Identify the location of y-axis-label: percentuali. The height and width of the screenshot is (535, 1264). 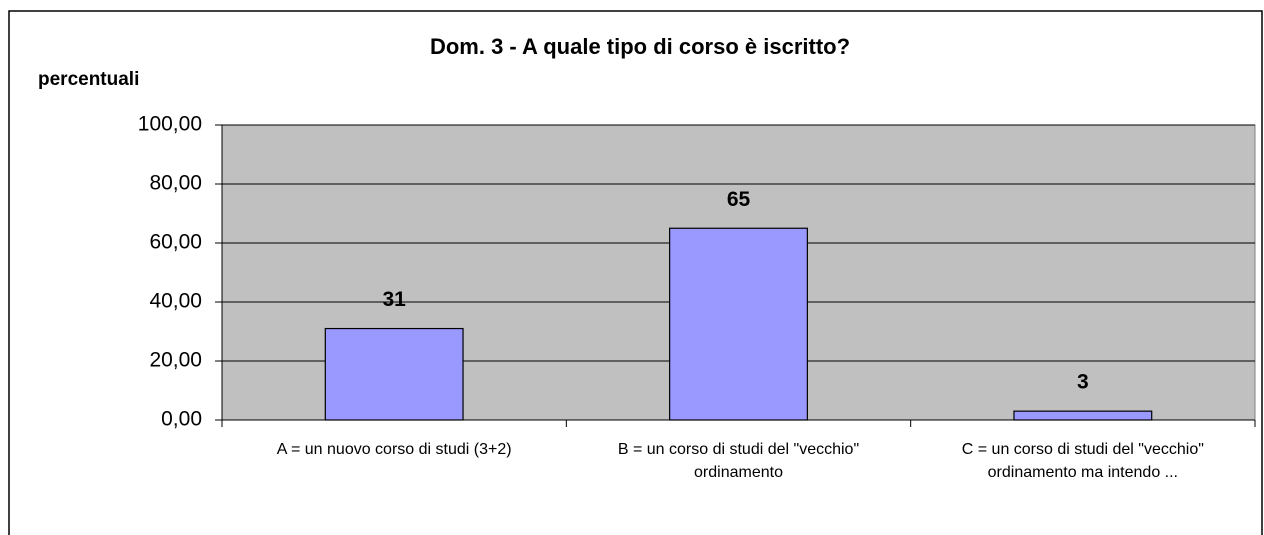
(88, 79).